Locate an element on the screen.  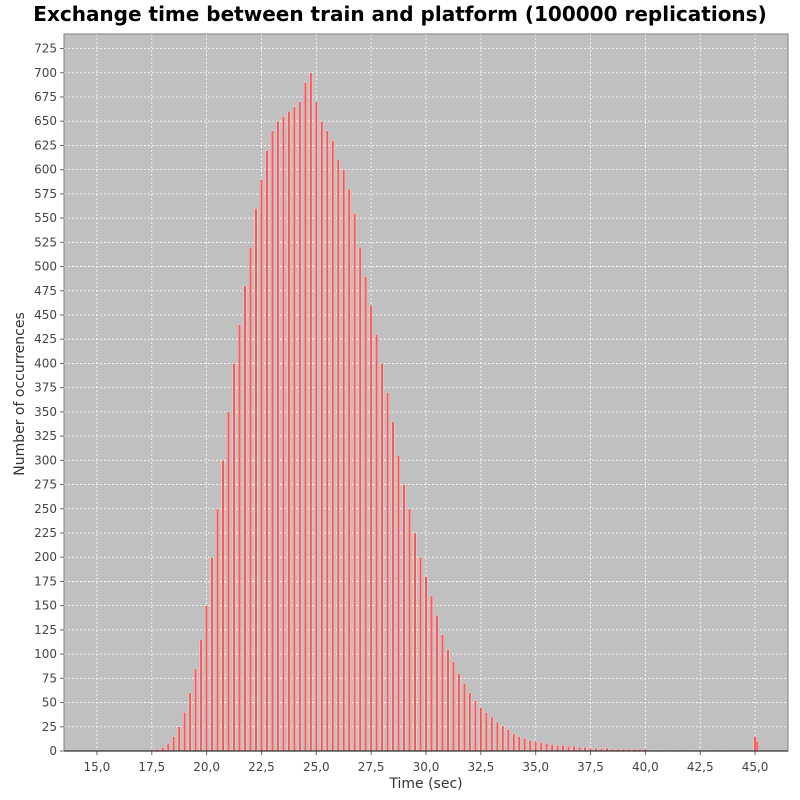
y-tick-label: 700 is located at coordinates (45, 73).